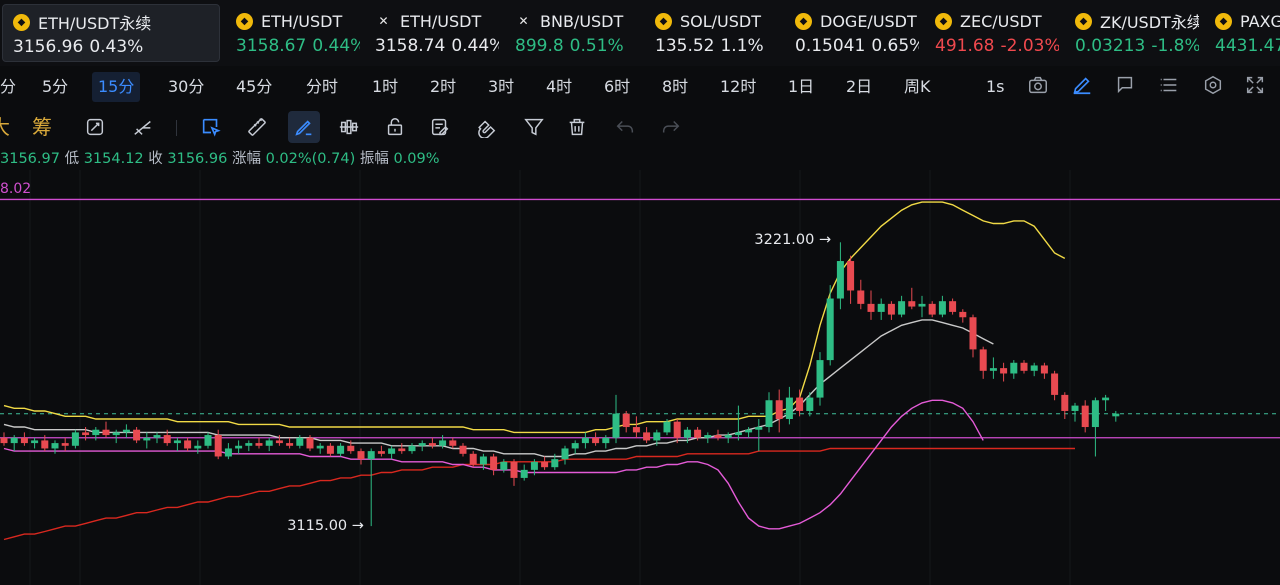  I want to click on interval-tab: 周K, so click(917, 86).